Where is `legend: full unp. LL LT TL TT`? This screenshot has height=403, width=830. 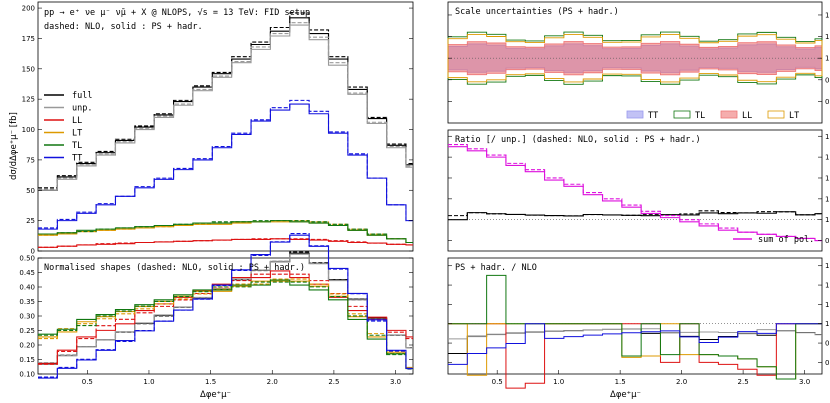 legend: full unp. LL LT TL TT is located at coordinates (68, 127).